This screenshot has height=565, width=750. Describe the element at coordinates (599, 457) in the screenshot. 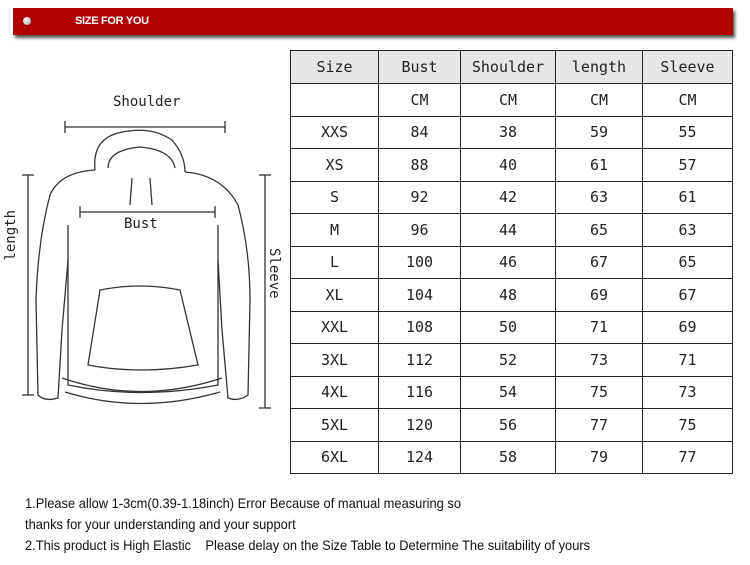

I see `table-cell: 79` at that location.